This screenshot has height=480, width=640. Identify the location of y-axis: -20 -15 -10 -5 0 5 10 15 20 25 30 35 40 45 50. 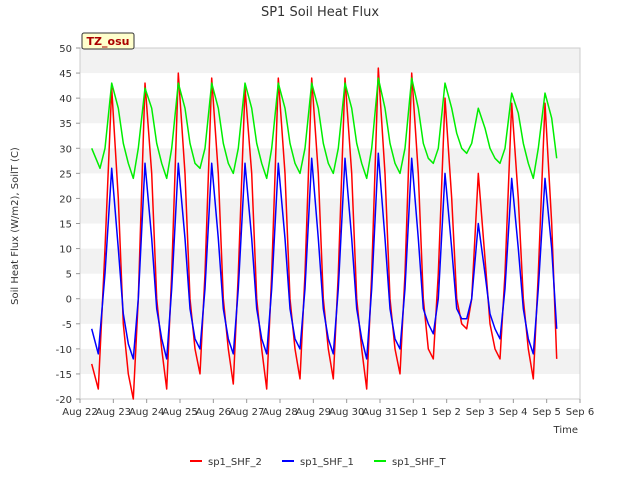
(68, 225).